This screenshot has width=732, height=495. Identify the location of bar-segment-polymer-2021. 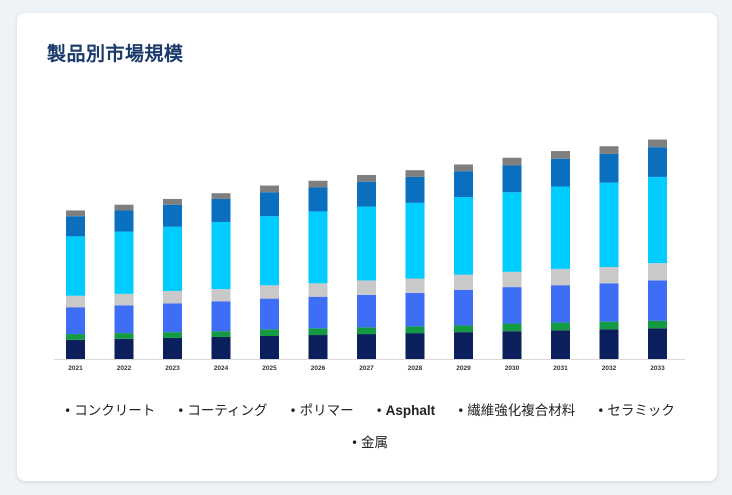
(75, 321).